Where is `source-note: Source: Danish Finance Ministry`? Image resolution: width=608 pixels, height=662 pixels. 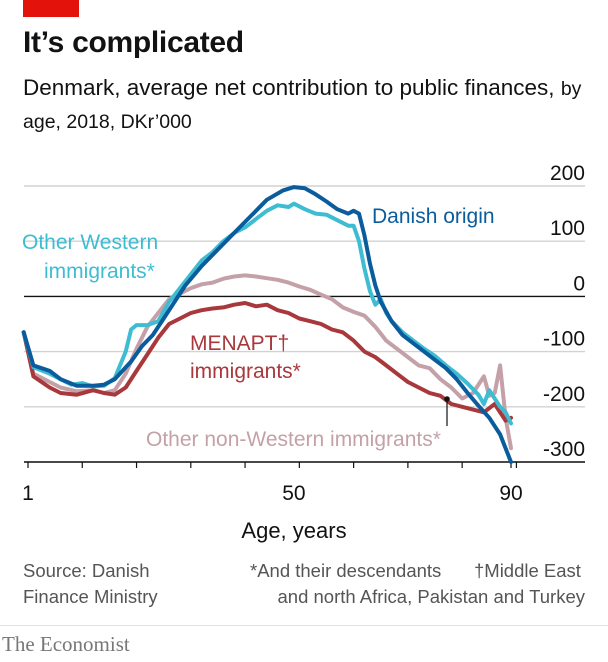
source-note: Source: Danish Finance Ministry is located at coordinates (118, 584).